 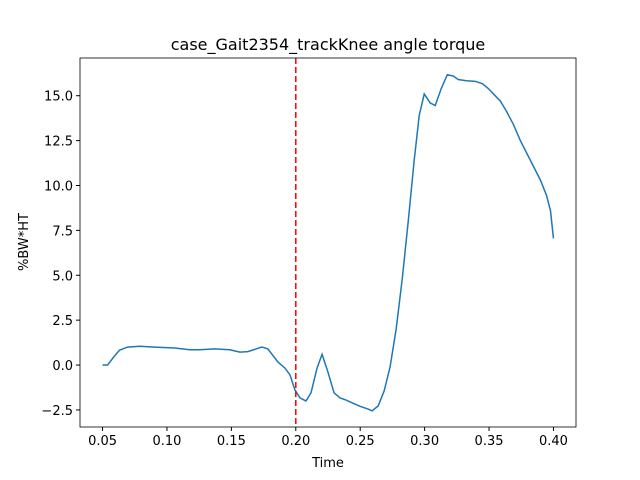 What do you see at coordinates (328, 45) in the screenshot?
I see `chart-title: case_Gait2354_trackKnee angle torque` at bounding box center [328, 45].